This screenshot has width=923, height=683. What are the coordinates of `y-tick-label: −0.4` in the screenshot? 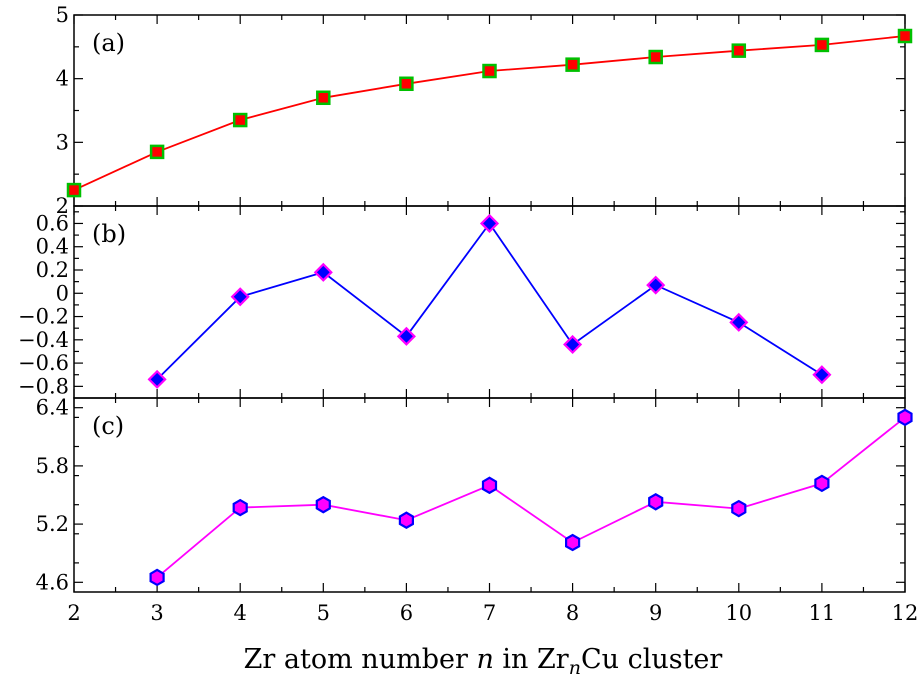 It's located at (43, 340).